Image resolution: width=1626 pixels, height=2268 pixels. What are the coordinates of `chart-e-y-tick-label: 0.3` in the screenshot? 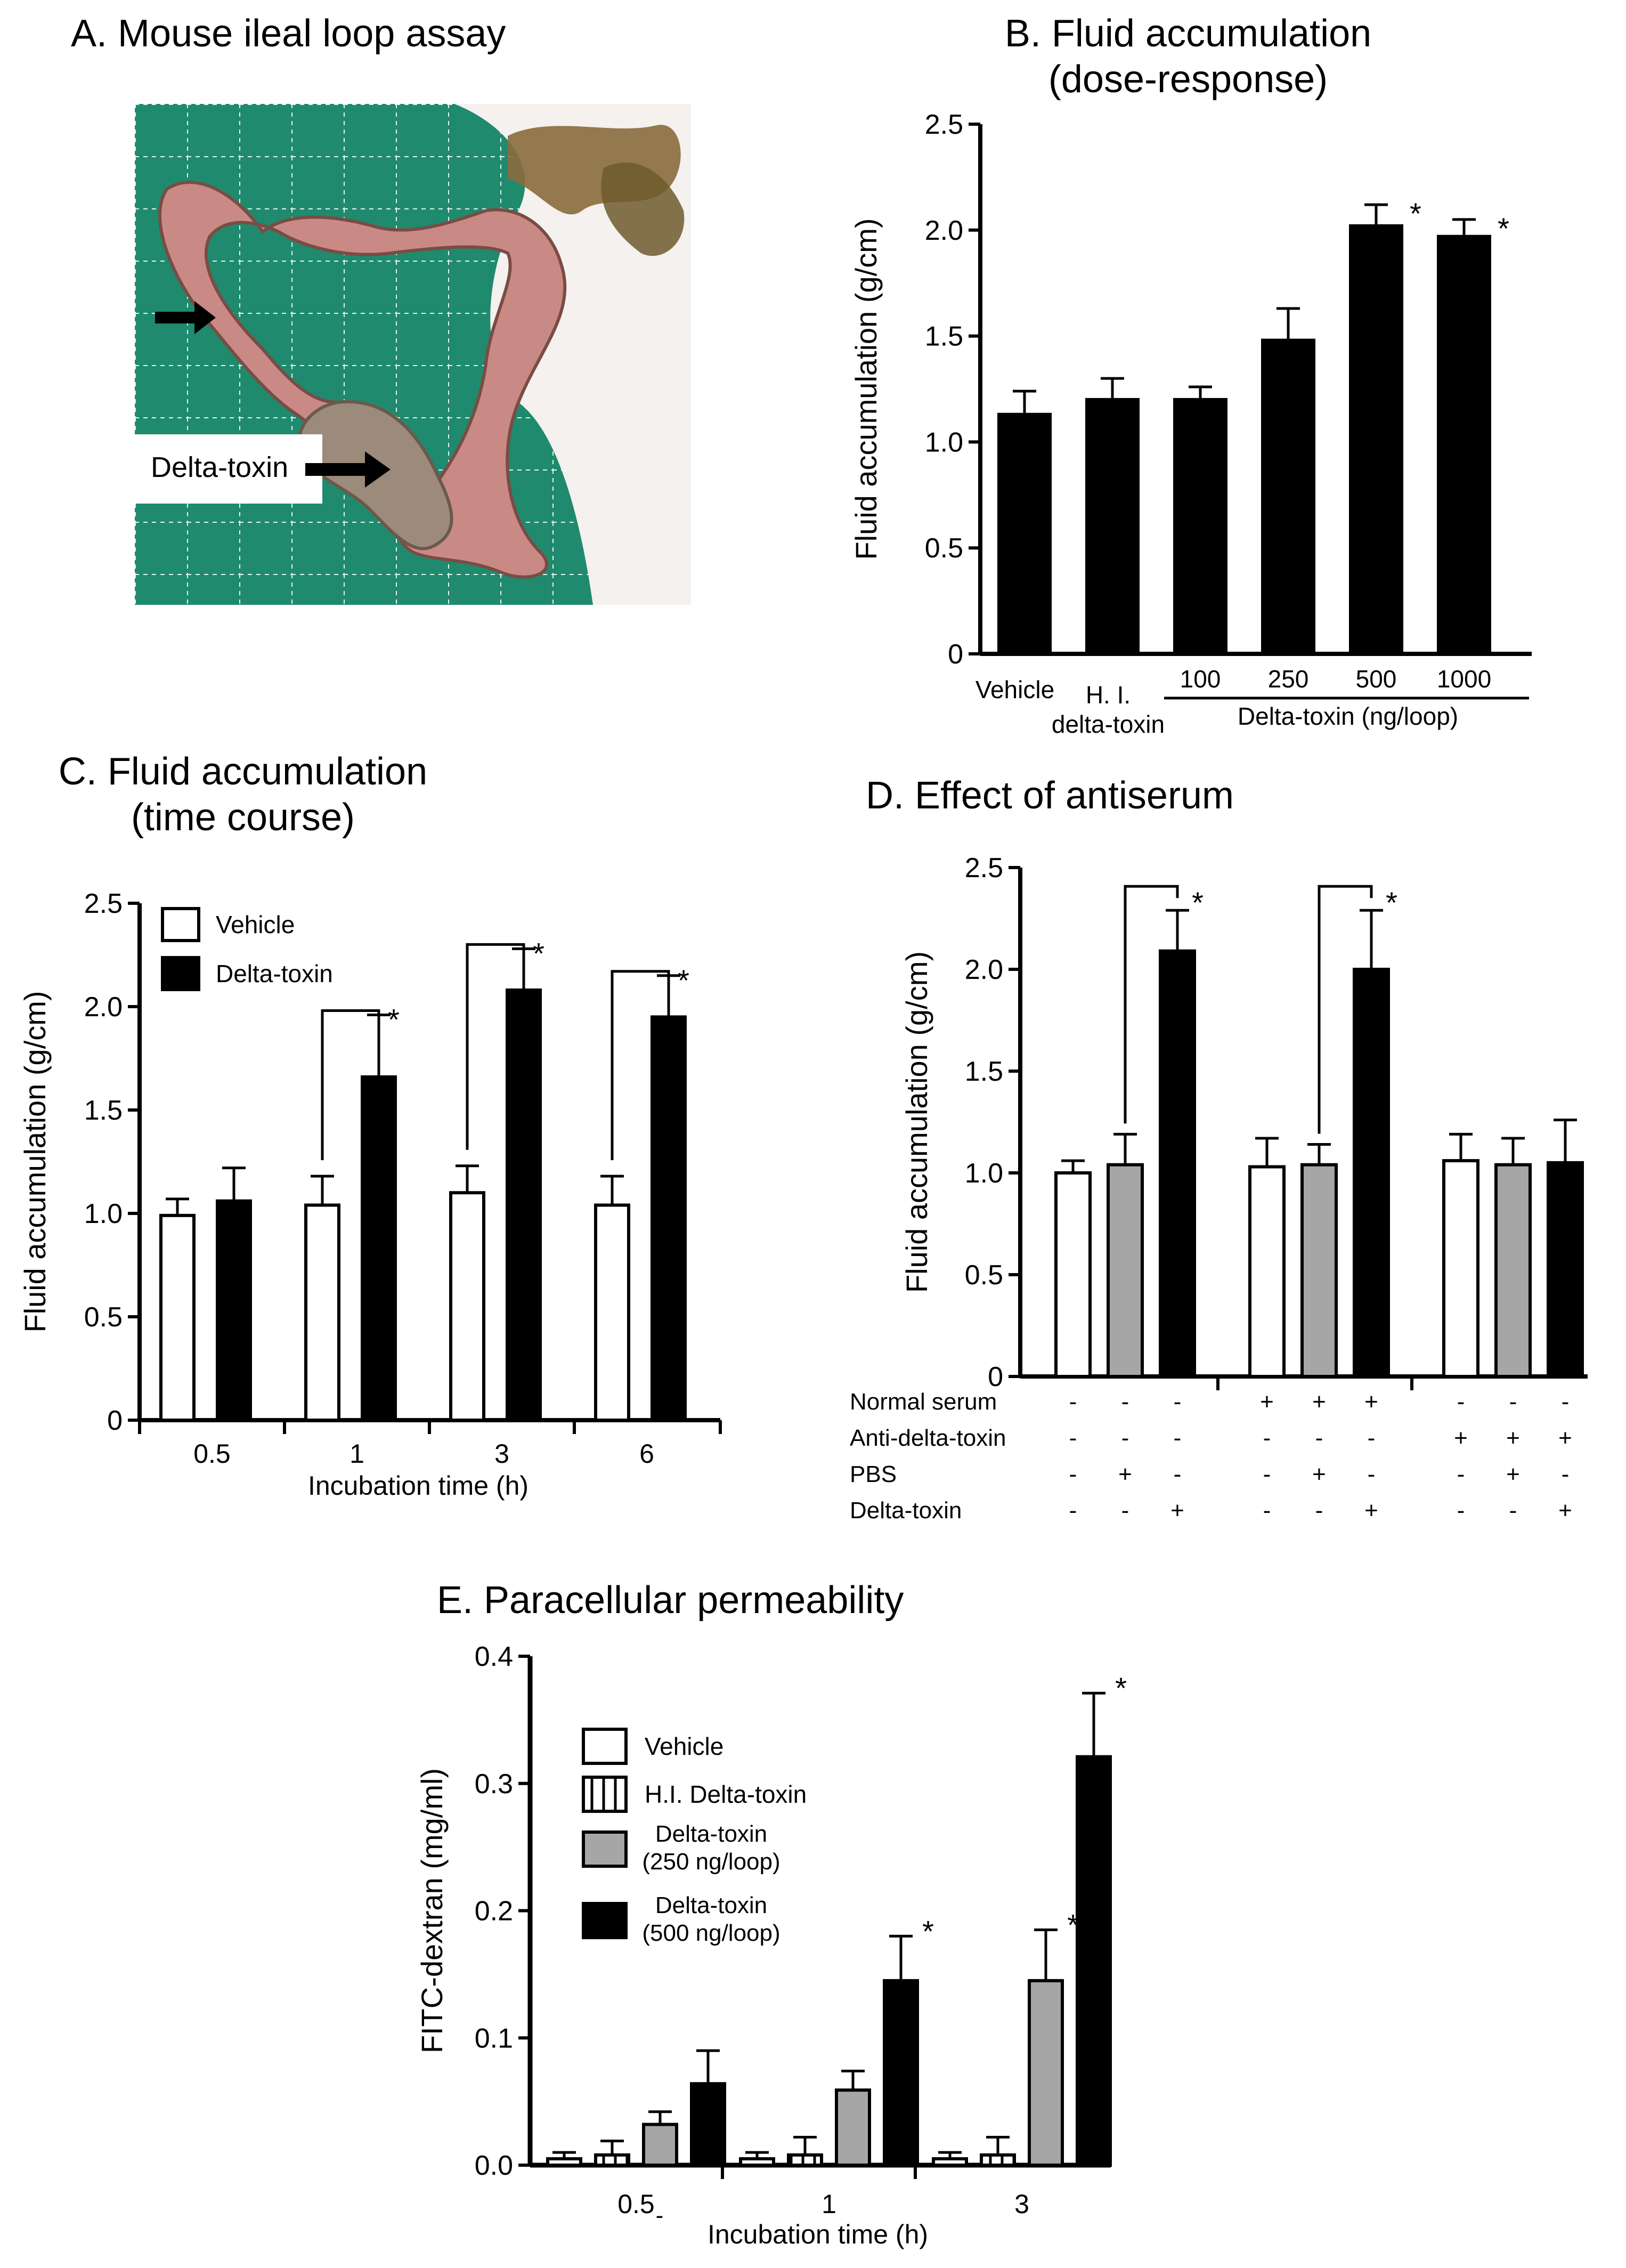 It's located at (494, 1784).